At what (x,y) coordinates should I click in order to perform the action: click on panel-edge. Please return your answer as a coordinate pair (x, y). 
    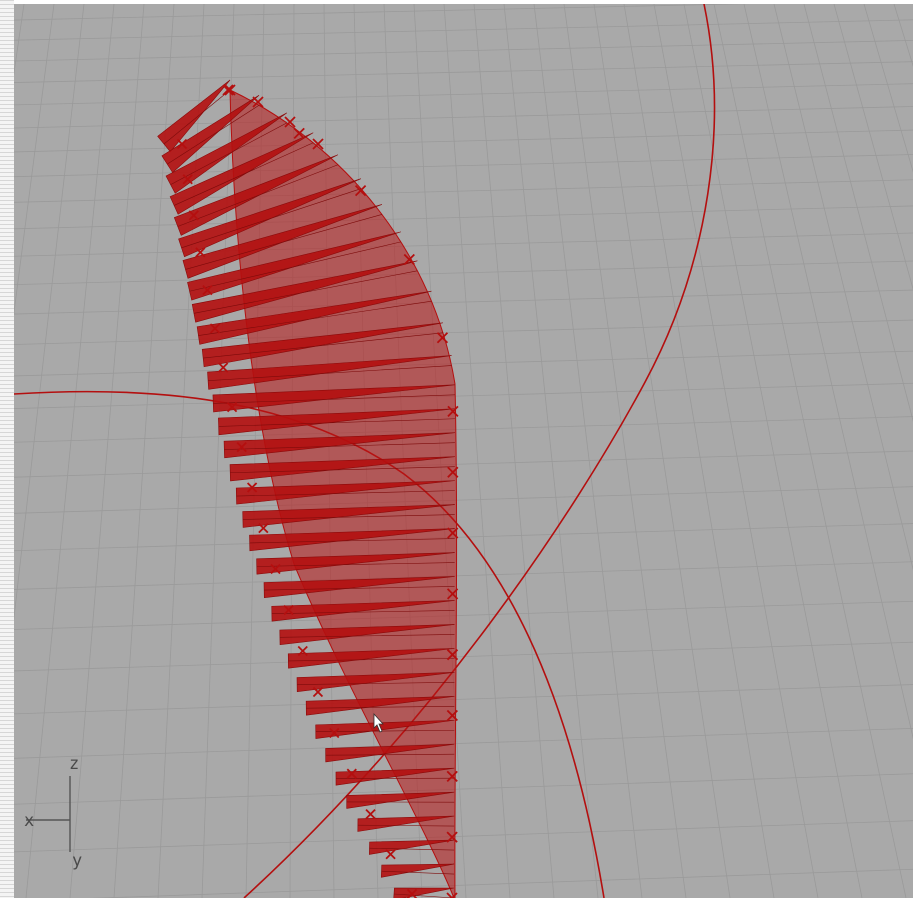
    Looking at the image, I should click on (7, 449).